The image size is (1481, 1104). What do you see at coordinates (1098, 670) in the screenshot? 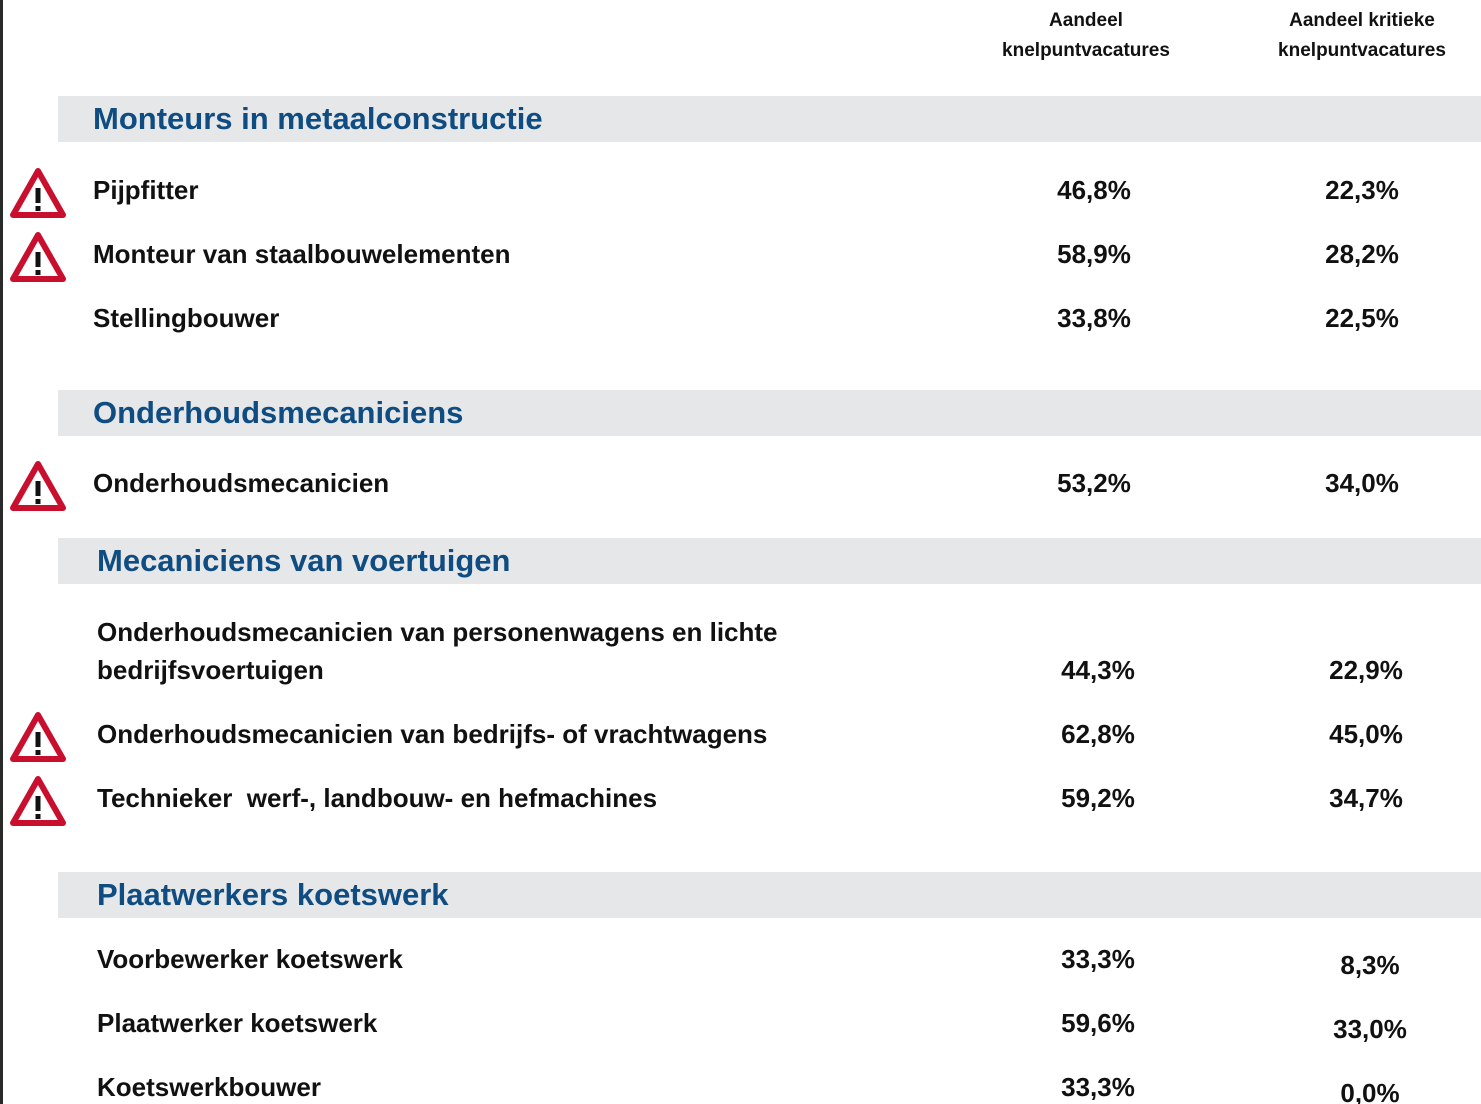
I see `share-value: 44,3%` at bounding box center [1098, 670].